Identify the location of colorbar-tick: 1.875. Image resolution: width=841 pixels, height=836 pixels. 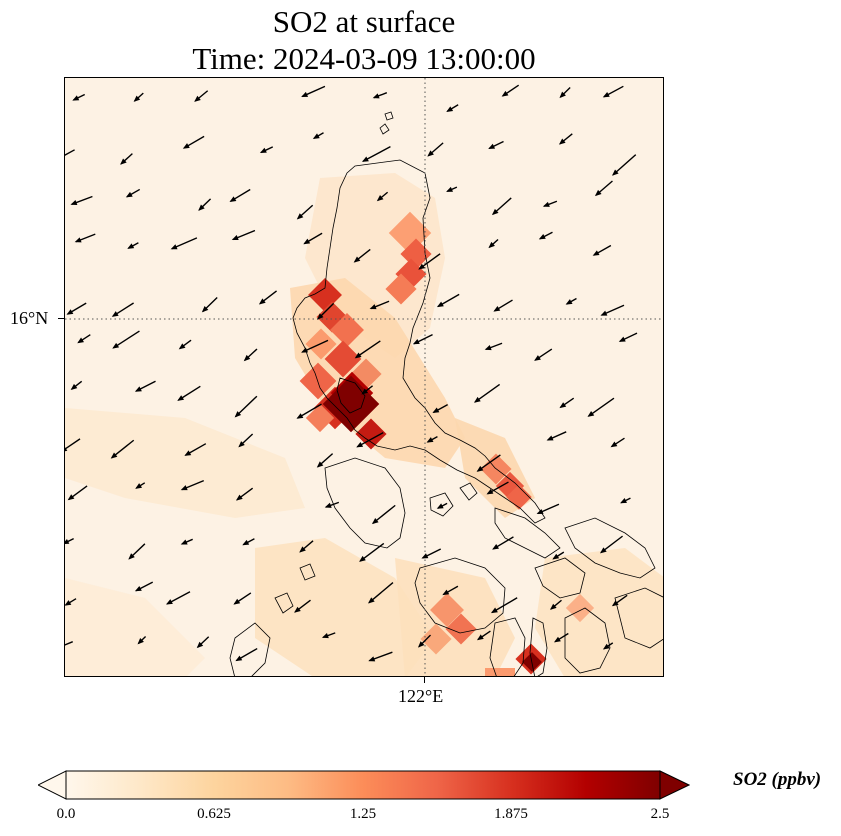
(511, 814).